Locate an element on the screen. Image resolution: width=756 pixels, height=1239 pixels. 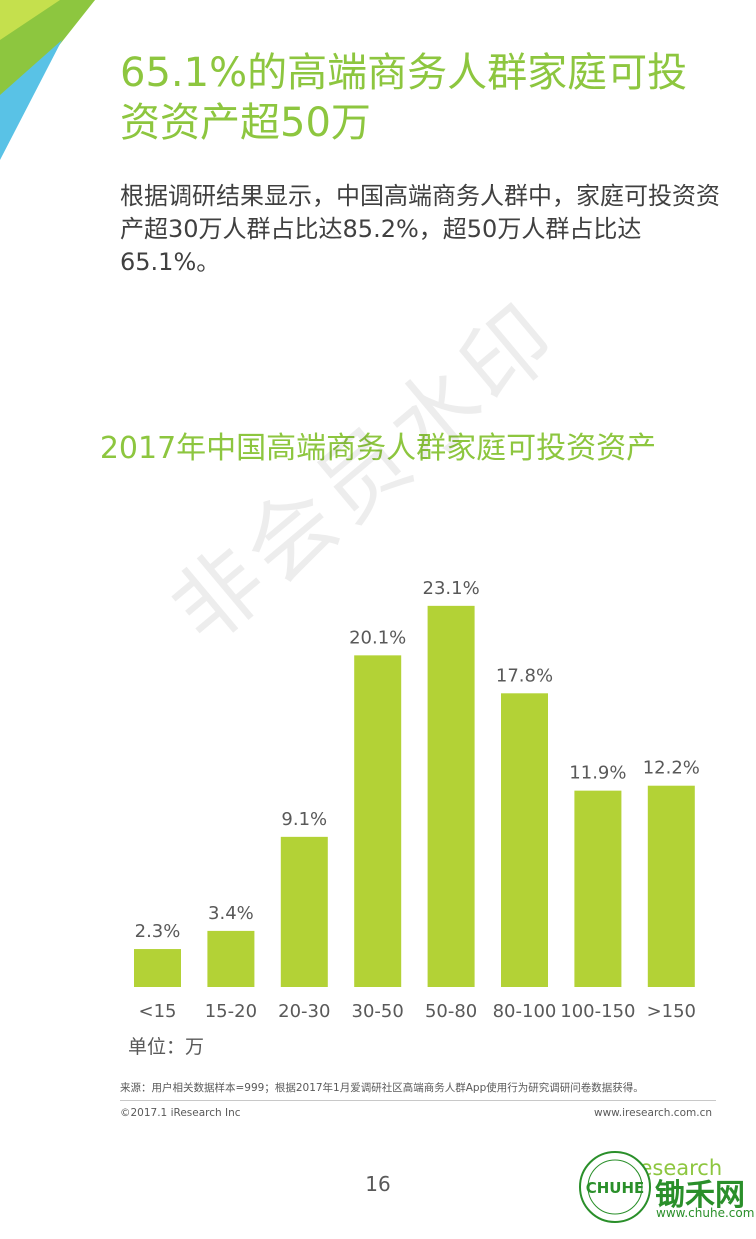
website-url: www.iresearch.com.cn is located at coordinates (652, 1113).